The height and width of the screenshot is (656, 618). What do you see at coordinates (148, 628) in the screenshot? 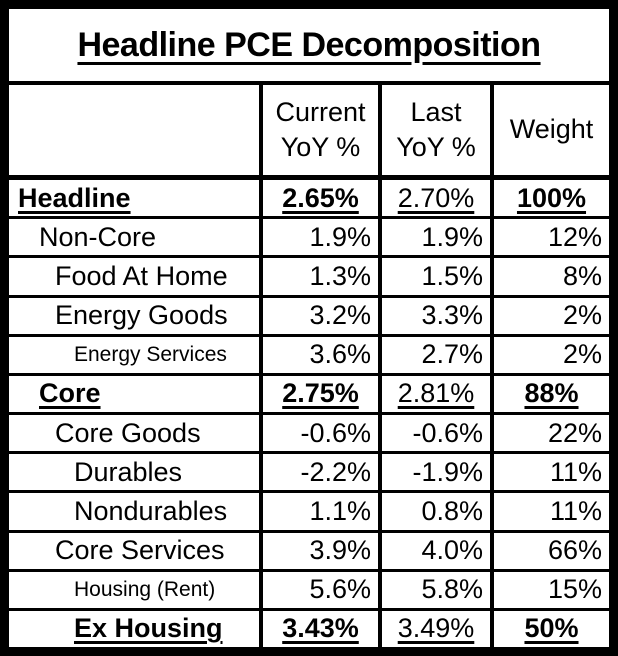
I see `row-label: Ex Housing` at bounding box center [148, 628].